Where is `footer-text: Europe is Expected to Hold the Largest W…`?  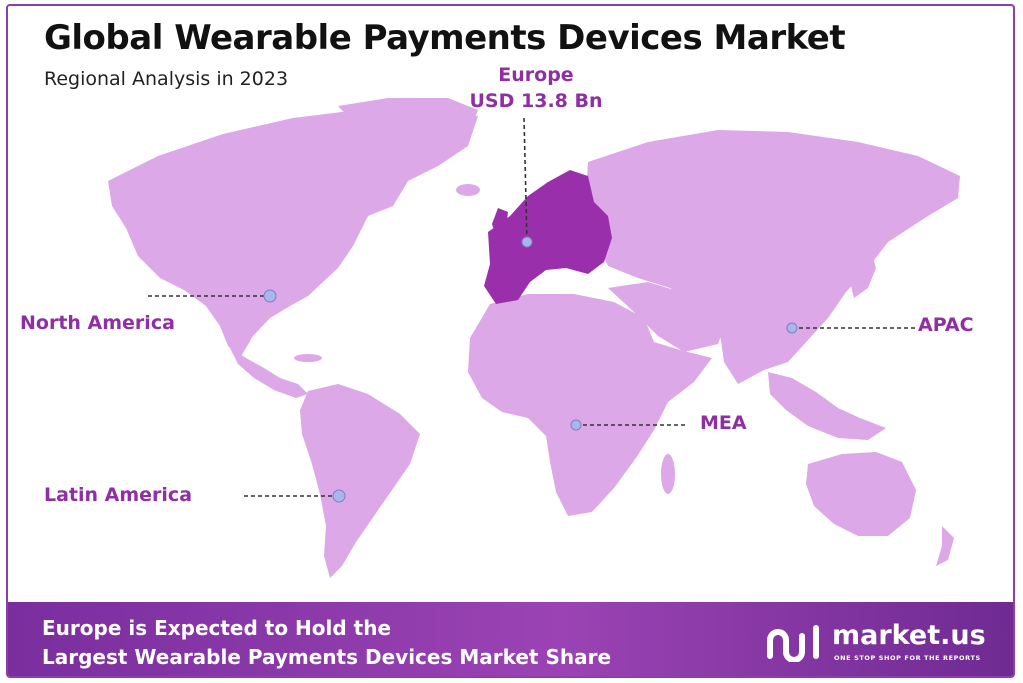 footer-text: Europe is Expected to Hold the Largest W… is located at coordinates (326, 643).